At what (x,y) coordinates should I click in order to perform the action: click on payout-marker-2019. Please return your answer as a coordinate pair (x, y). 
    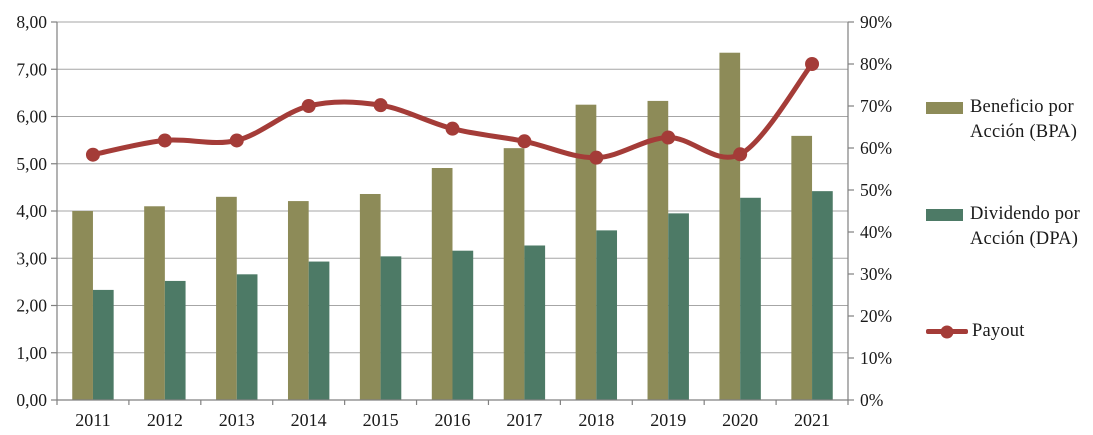
    Looking at the image, I should click on (668, 137).